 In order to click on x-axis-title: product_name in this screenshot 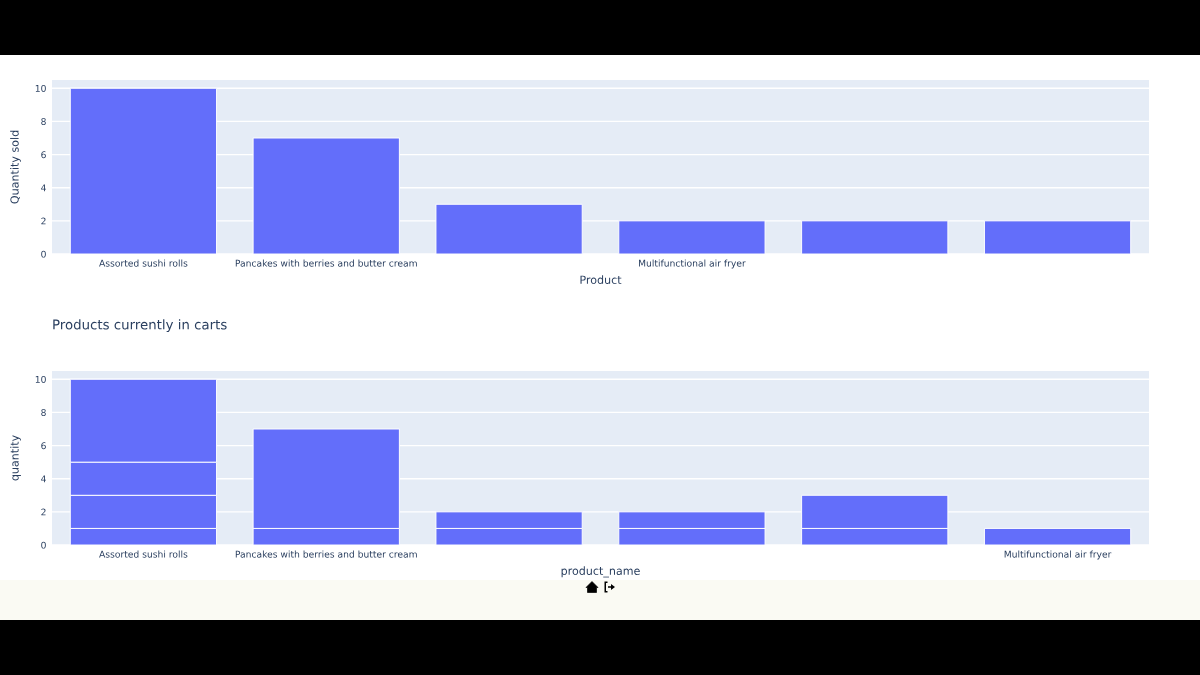, I will do `click(600, 572)`.